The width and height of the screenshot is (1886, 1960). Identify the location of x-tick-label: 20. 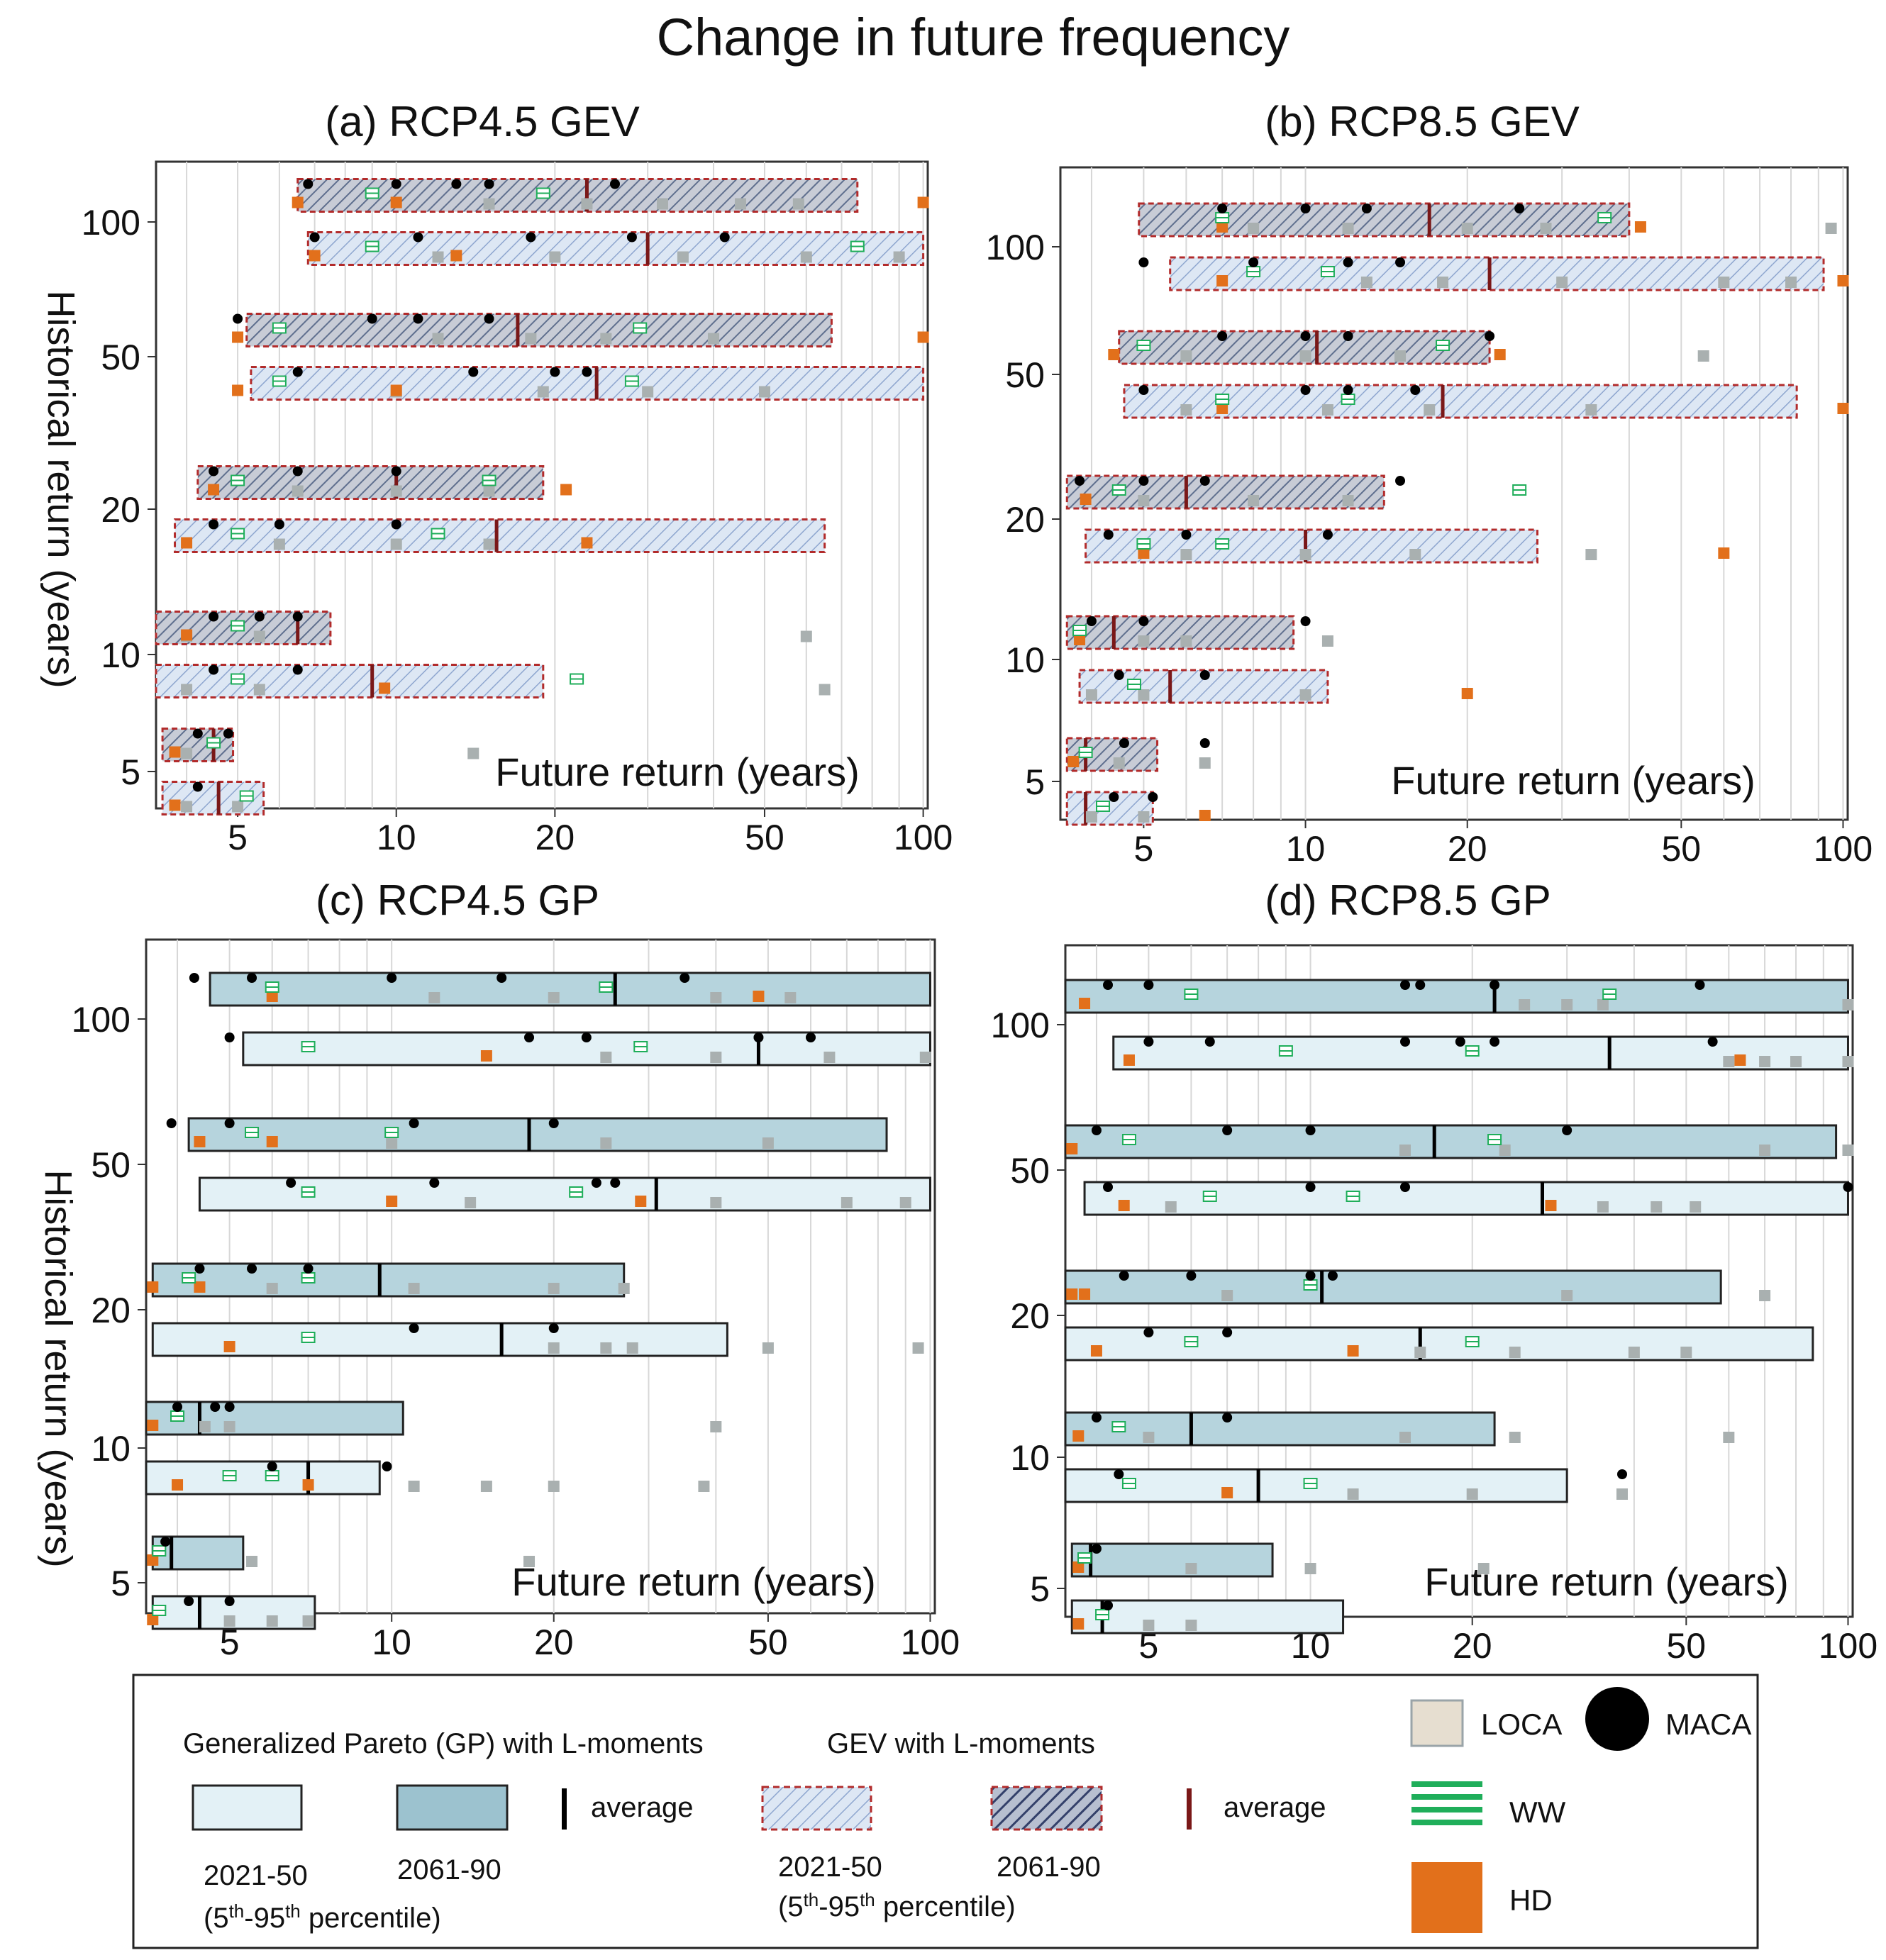
(1472, 1646).